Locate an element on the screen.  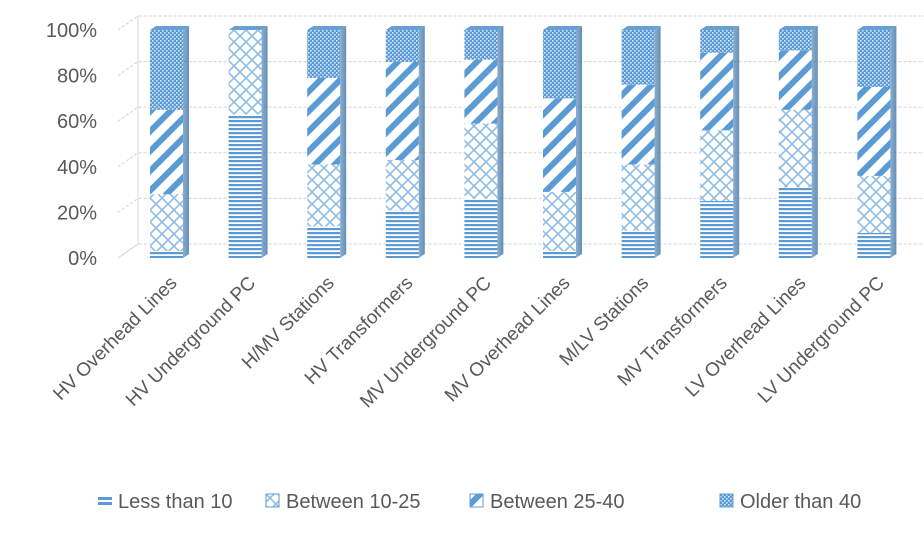
back-wall-left-edge is located at coordinates (128, 137).